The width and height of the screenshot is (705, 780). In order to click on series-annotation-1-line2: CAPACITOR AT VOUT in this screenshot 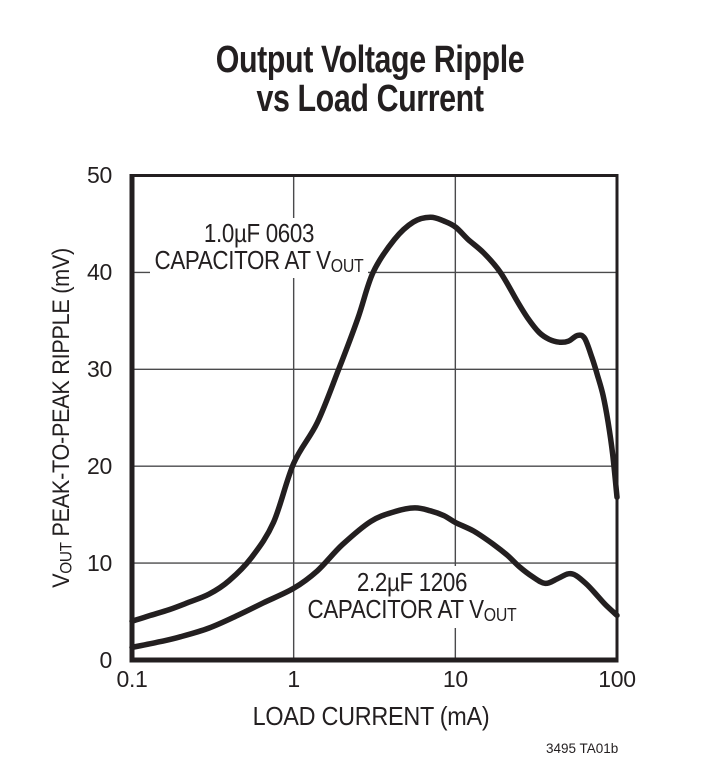, I will do `click(259, 260)`.